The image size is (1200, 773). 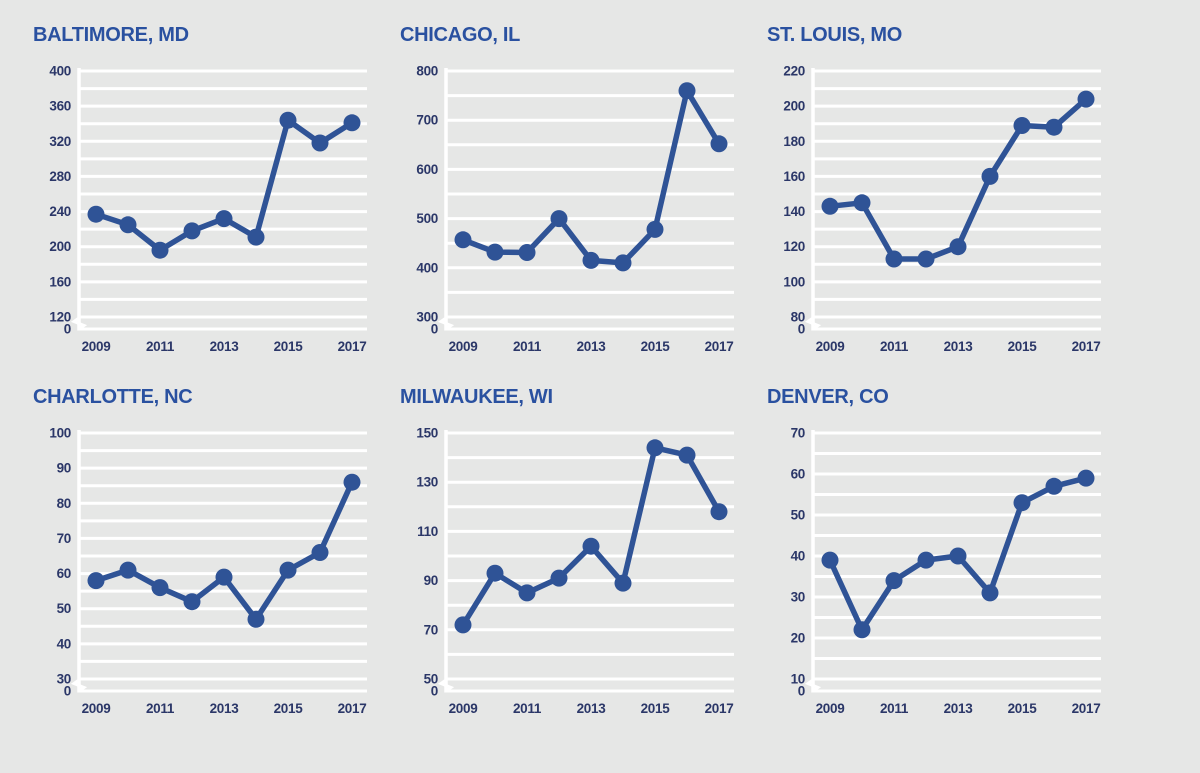 What do you see at coordinates (431, 629) in the screenshot?
I see `y-tick-label: 70` at bounding box center [431, 629].